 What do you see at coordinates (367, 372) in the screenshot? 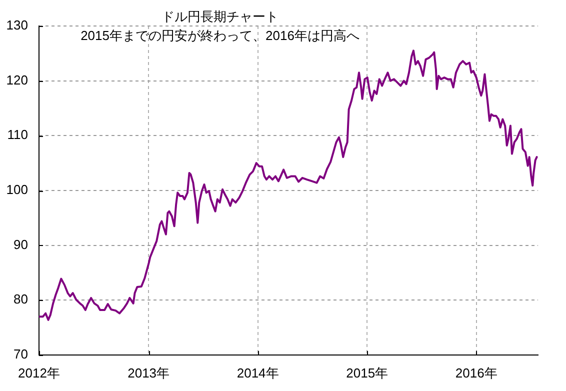
I see `x-tick-label: 2015年` at bounding box center [367, 372].